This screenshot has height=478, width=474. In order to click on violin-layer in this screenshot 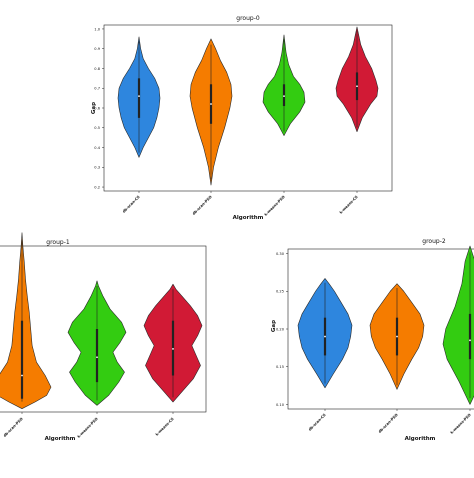, I will do `click(385, 325)`.